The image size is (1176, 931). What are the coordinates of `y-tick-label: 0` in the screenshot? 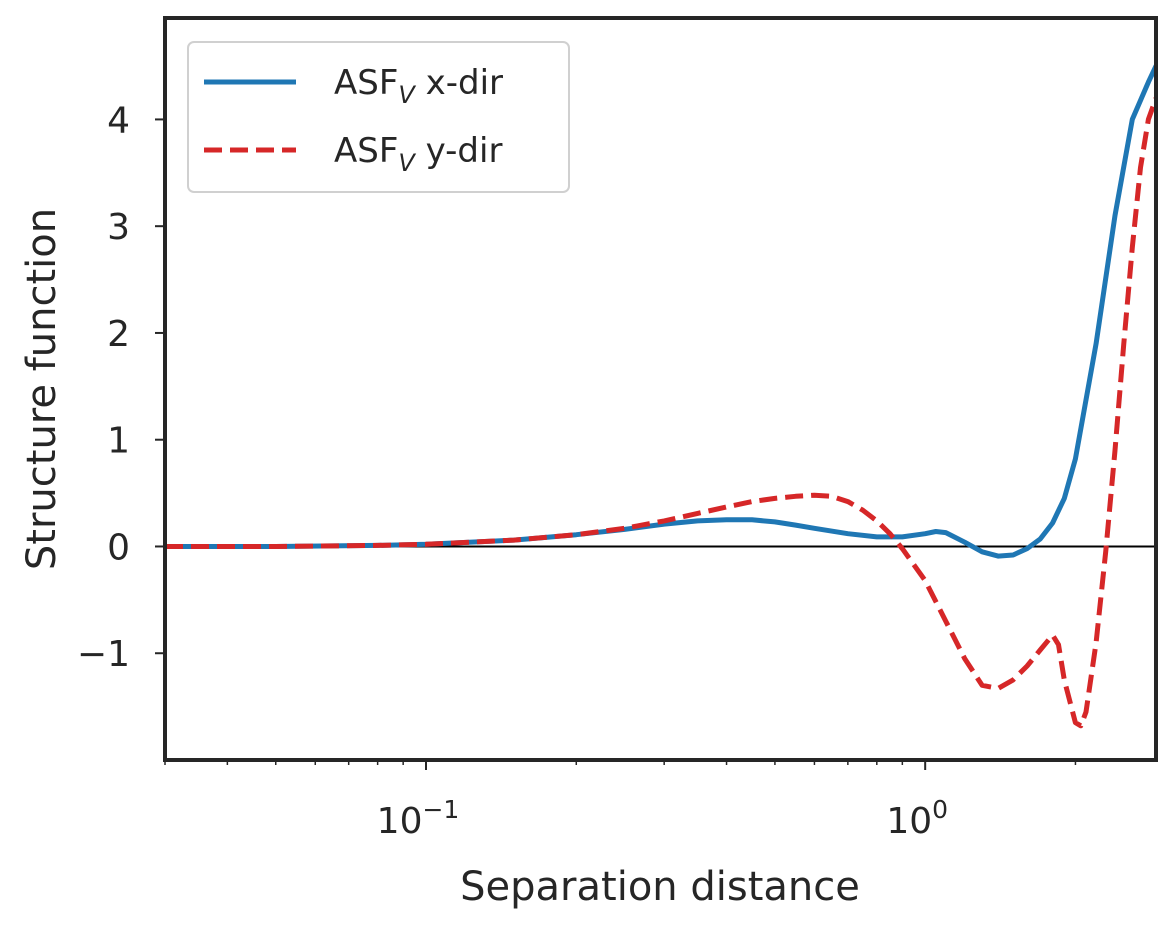 It's located at (118, 547).